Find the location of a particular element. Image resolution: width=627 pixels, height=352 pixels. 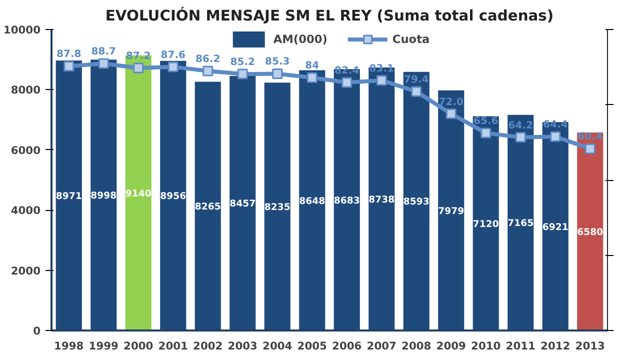

x-tick-label: 2012 is located at coordinates (555, 346).